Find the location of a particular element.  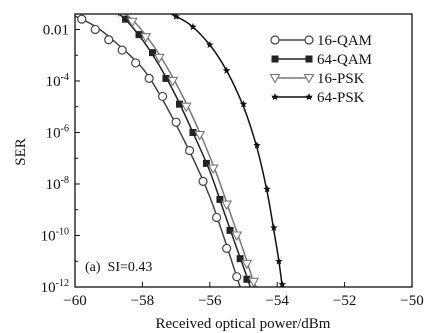

x-tick-label: −56 is located at coordinates (210, 301).